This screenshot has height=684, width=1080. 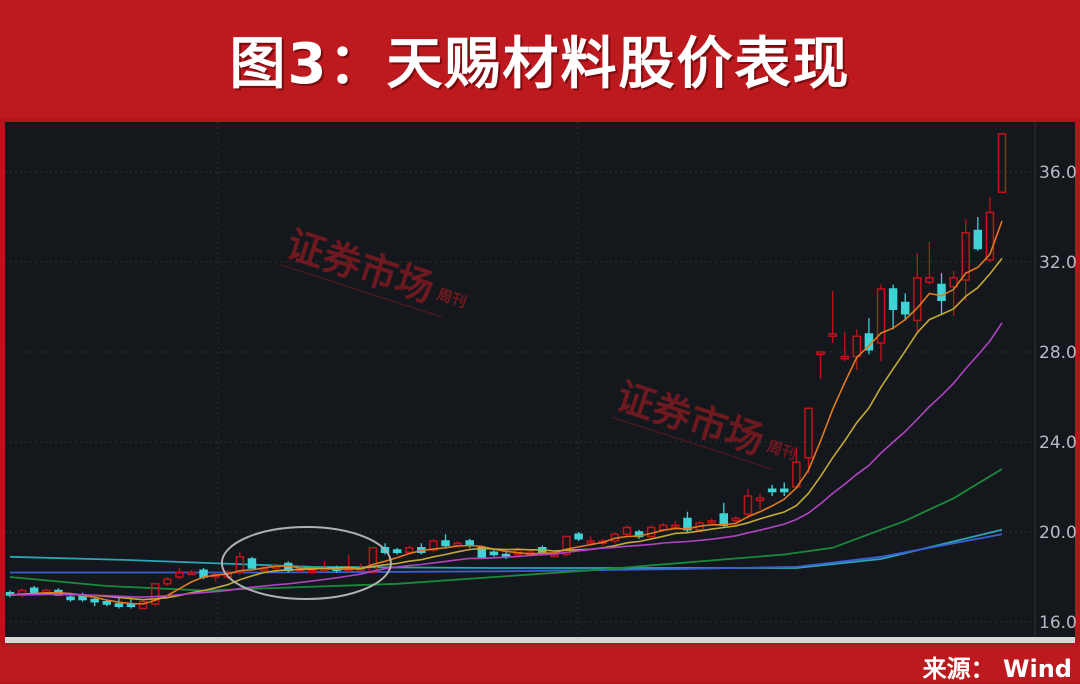 I want to click on y-tick-label: 28.0, so click(x=1058, y=353).